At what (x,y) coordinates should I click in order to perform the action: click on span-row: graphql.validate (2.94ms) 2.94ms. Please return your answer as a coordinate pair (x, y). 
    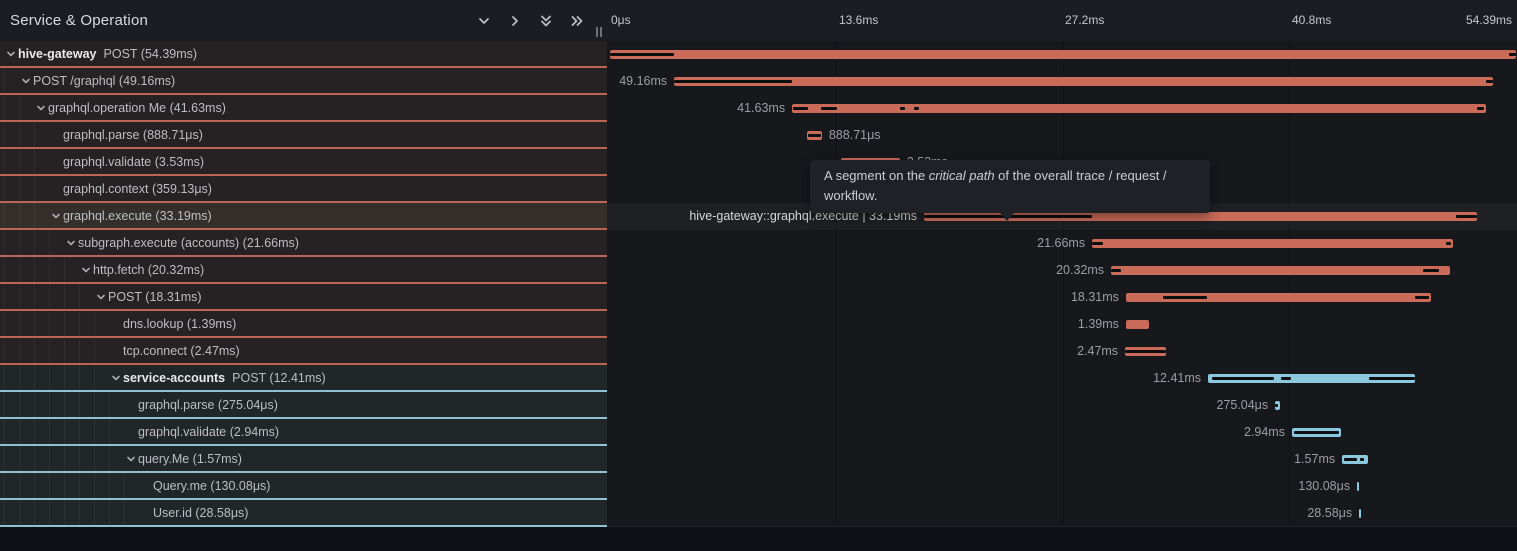
    Looking at the image, I should click on (758, 432).